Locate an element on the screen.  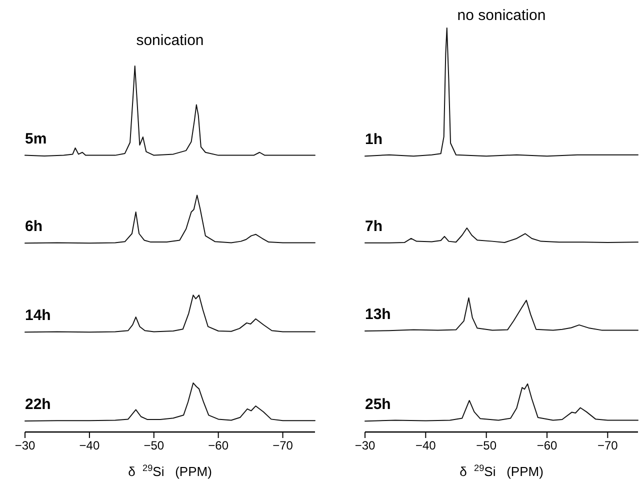
series-label: 6h is located at coordinates (34, 227).